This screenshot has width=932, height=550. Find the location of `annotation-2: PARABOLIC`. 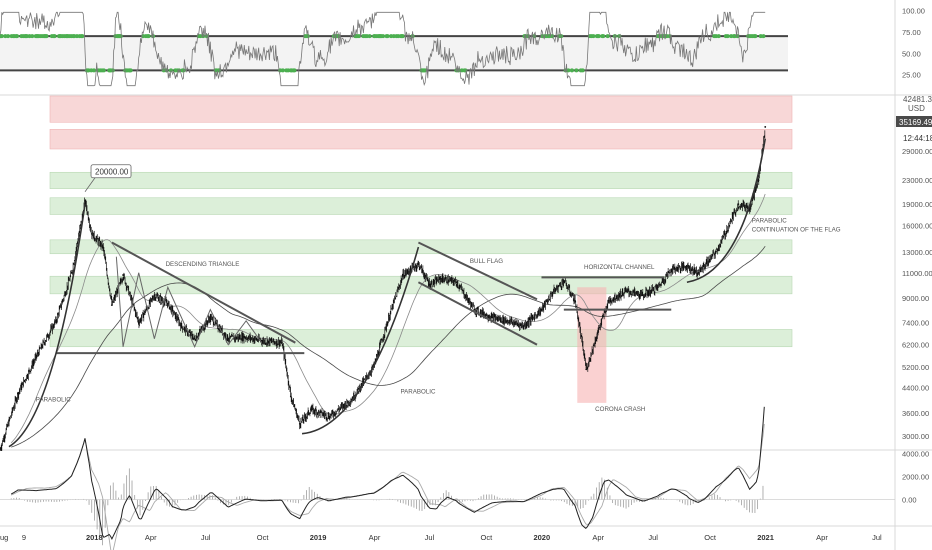

annotation-2: PARABOLIC is located at coordinates (53, 399).